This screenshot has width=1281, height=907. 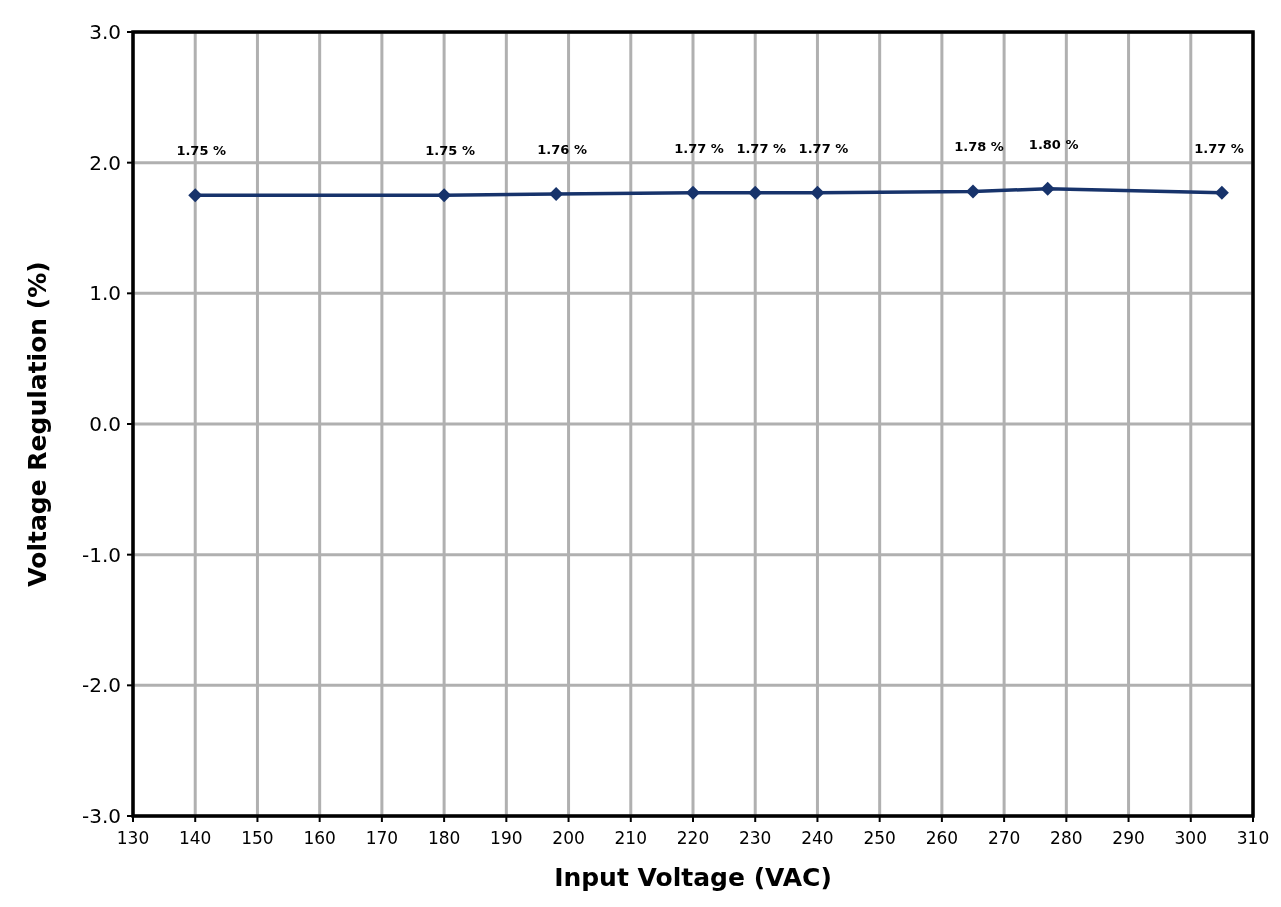 What do you see at coordinates (1053, 144) in the screenshot?
I see `data-label: 1.80 %` at bounding box center [1053, 144].